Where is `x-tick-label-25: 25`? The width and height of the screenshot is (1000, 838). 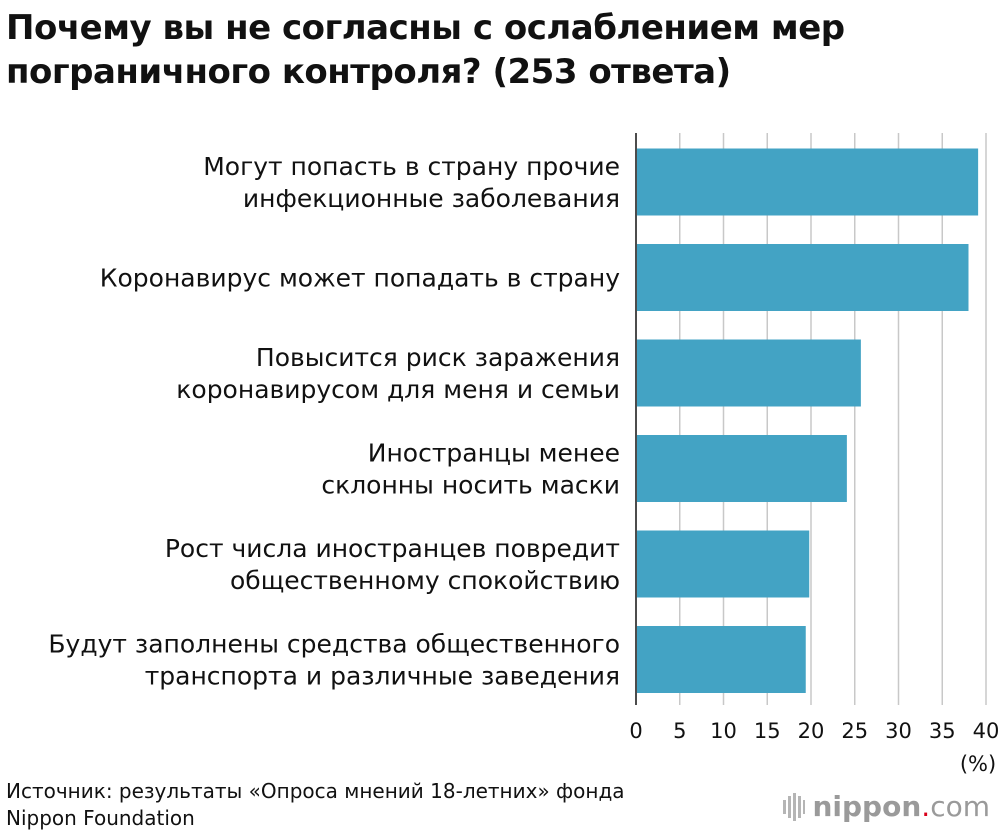
x-tick-label-25: 25 is located at coordinates (854, 731).